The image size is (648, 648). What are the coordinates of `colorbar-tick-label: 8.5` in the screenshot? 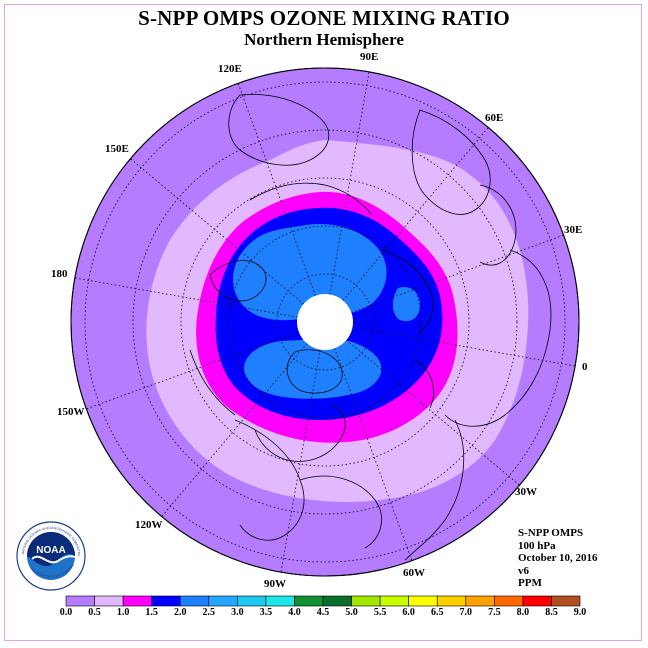 It's located at (551, 612).